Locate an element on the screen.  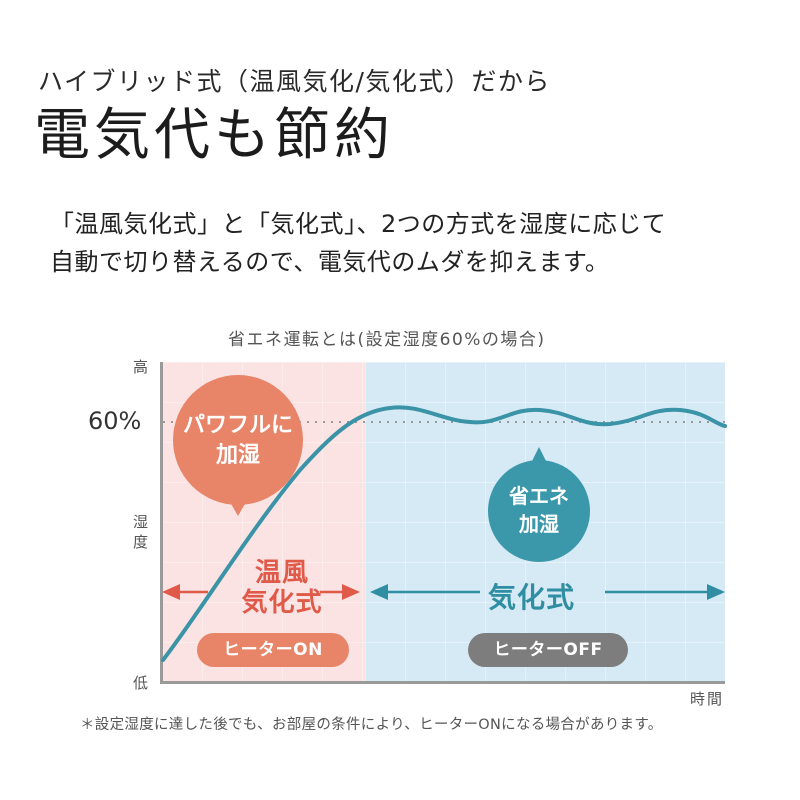
powerful-bubble-line-2: 加湿 is located at coordinates (237, 455).